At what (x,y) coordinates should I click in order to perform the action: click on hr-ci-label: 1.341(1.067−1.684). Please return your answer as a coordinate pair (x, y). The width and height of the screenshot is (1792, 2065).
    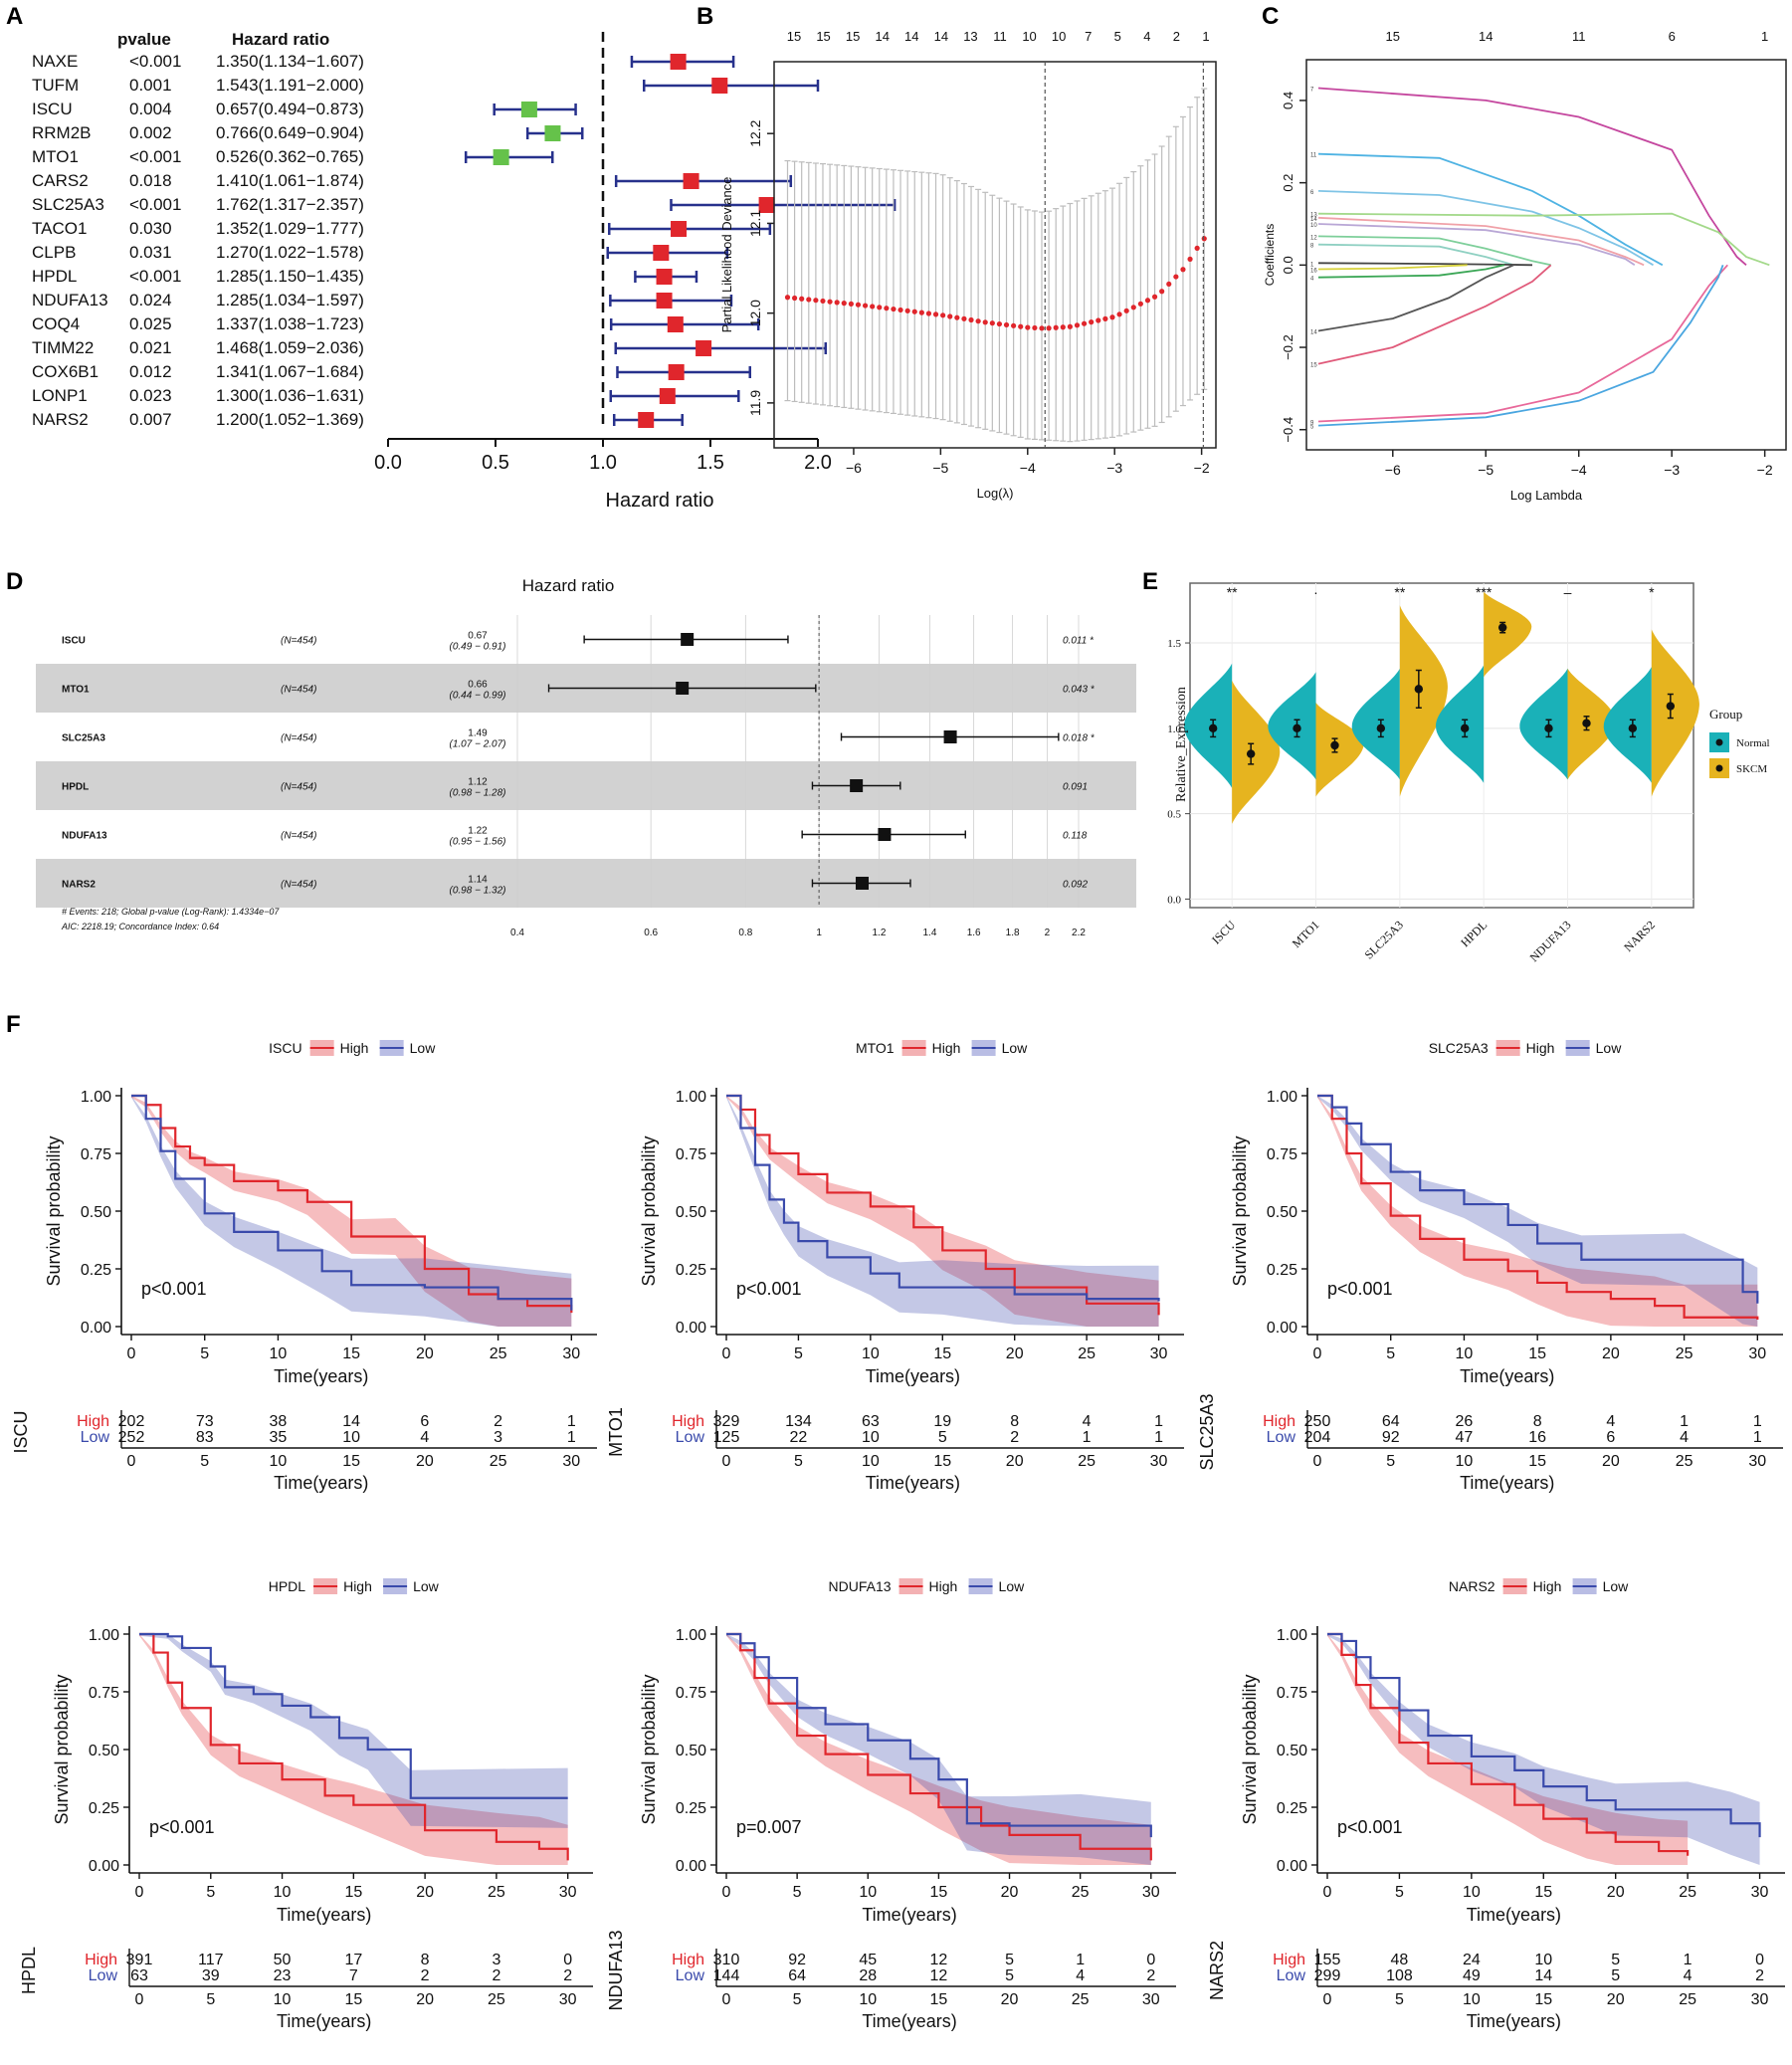
    Looking at the image, I should click on (290, 371).